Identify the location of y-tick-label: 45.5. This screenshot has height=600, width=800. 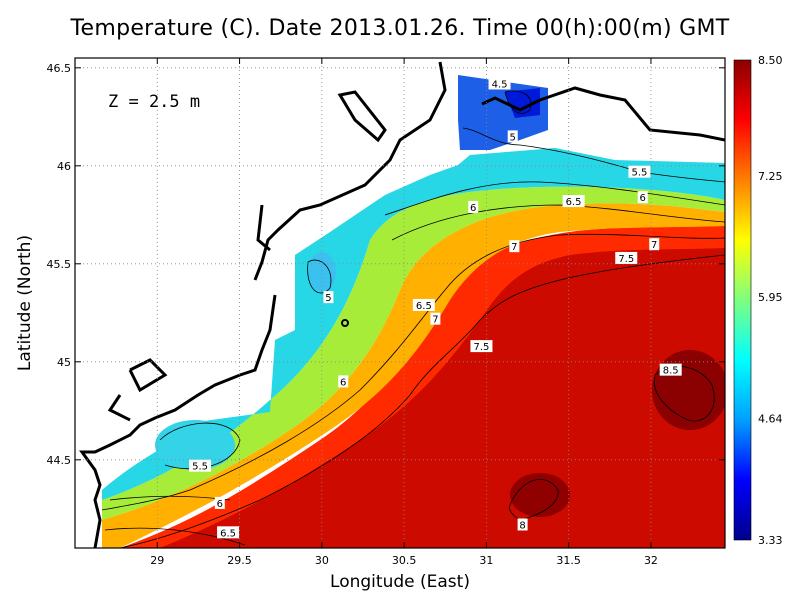
(59, 264).